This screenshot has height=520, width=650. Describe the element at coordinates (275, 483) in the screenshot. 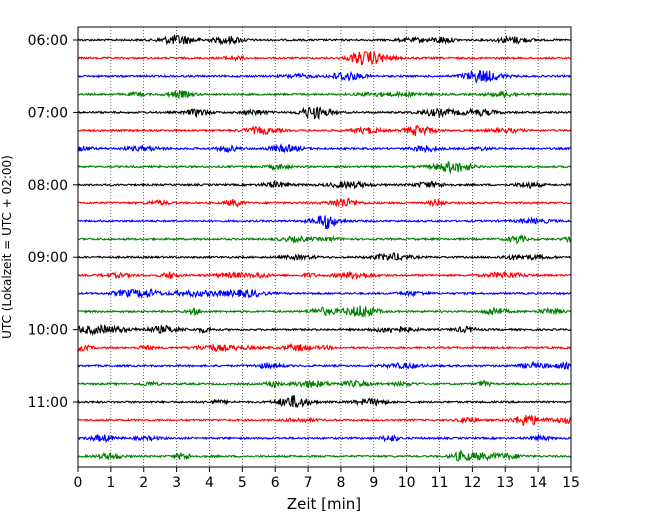

I see `x-tick-label-6: 6` at that location.